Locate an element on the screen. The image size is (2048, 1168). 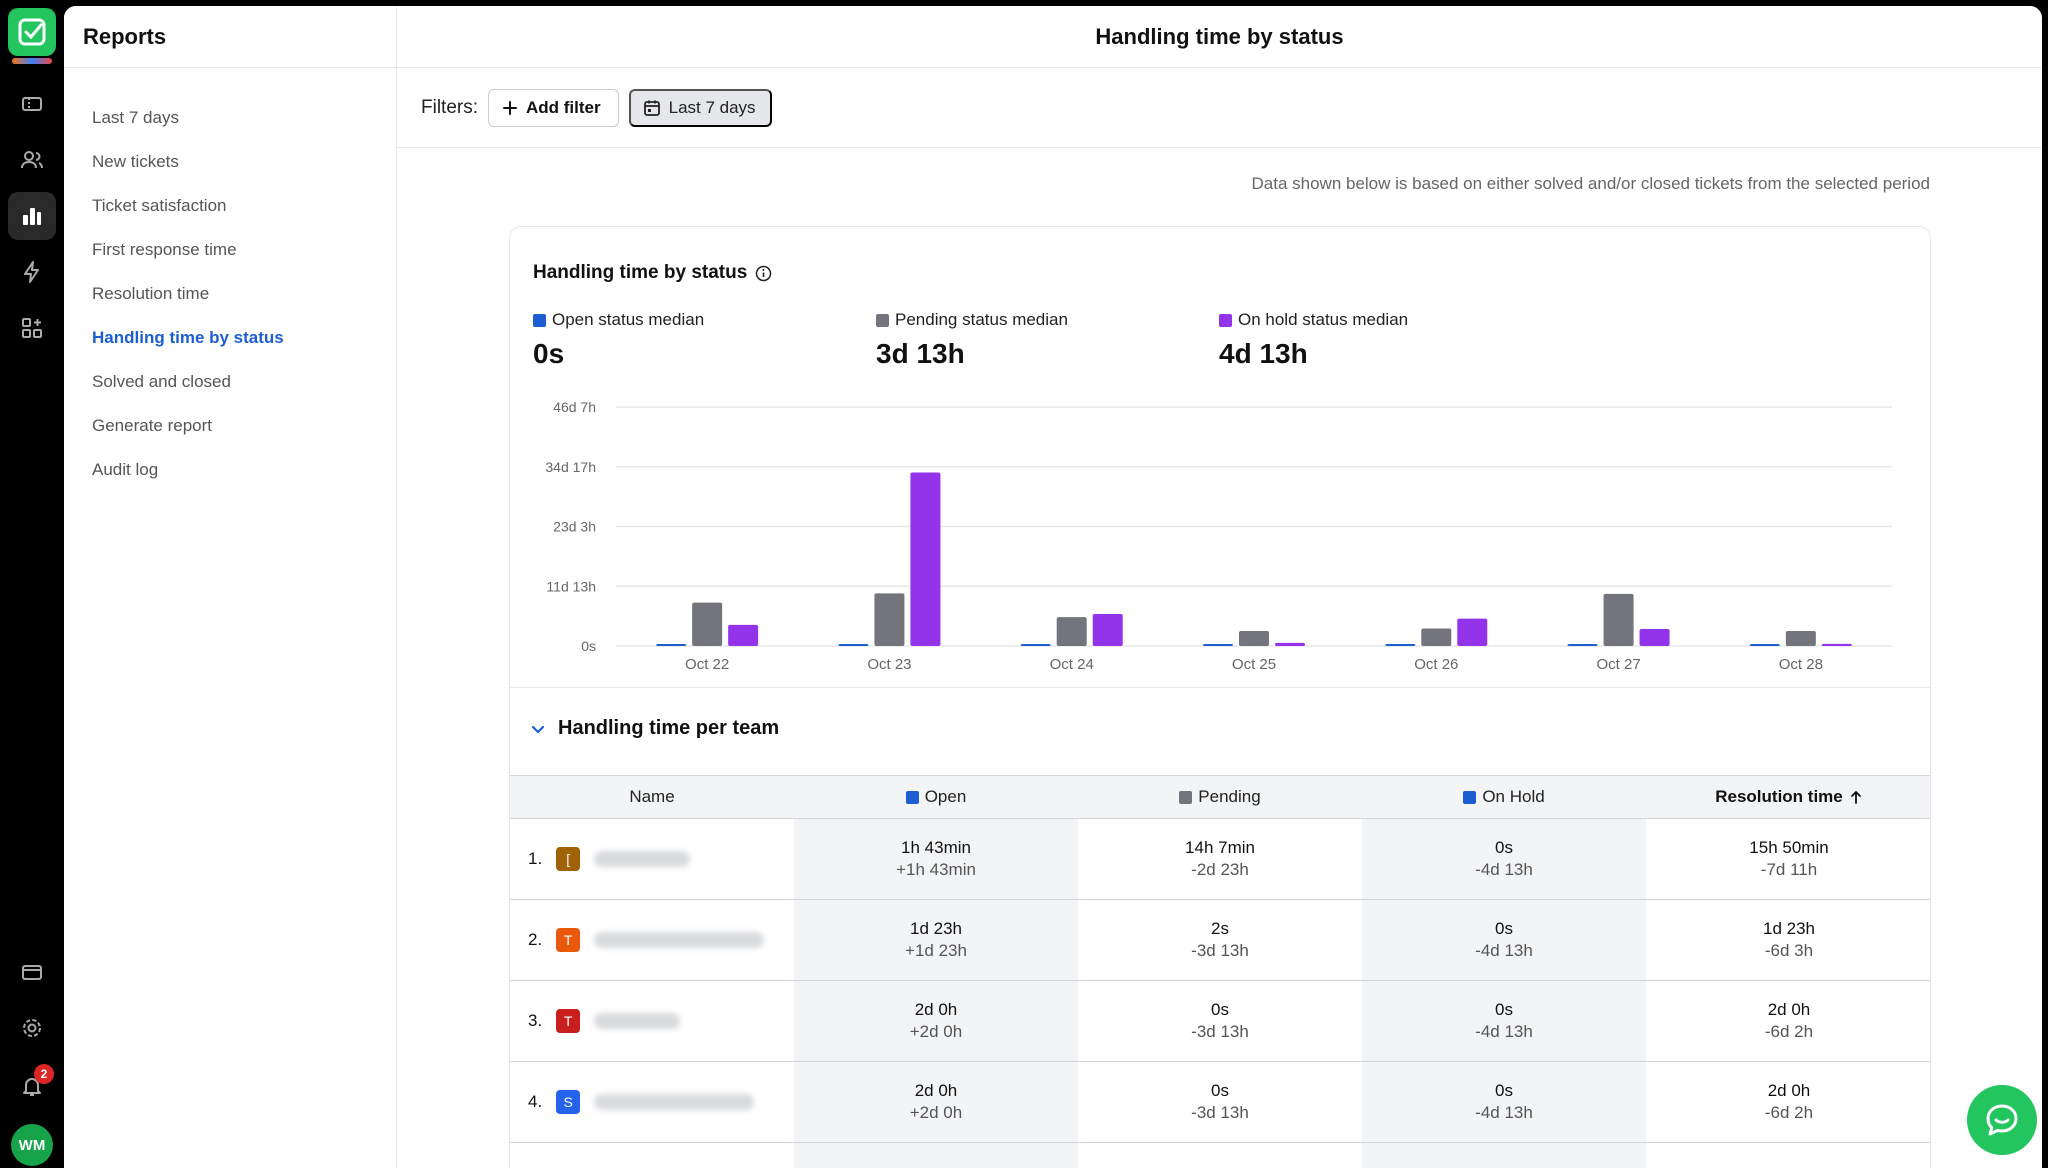
automation-icon is located at coordinates (32, 272).